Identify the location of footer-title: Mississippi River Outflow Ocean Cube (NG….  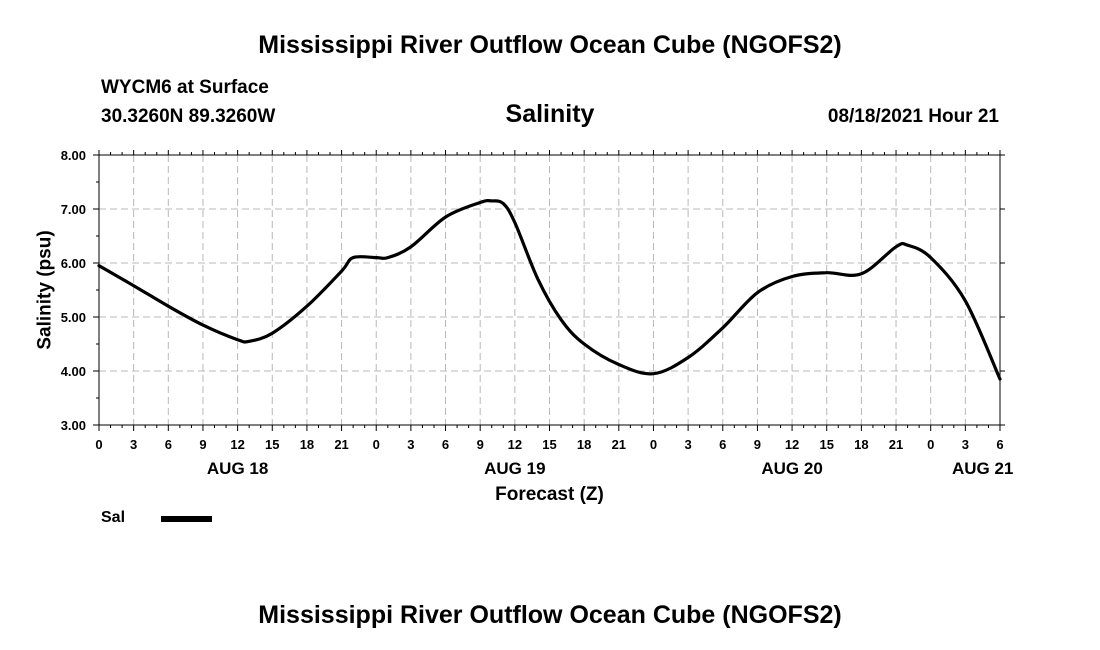
(550, 615).